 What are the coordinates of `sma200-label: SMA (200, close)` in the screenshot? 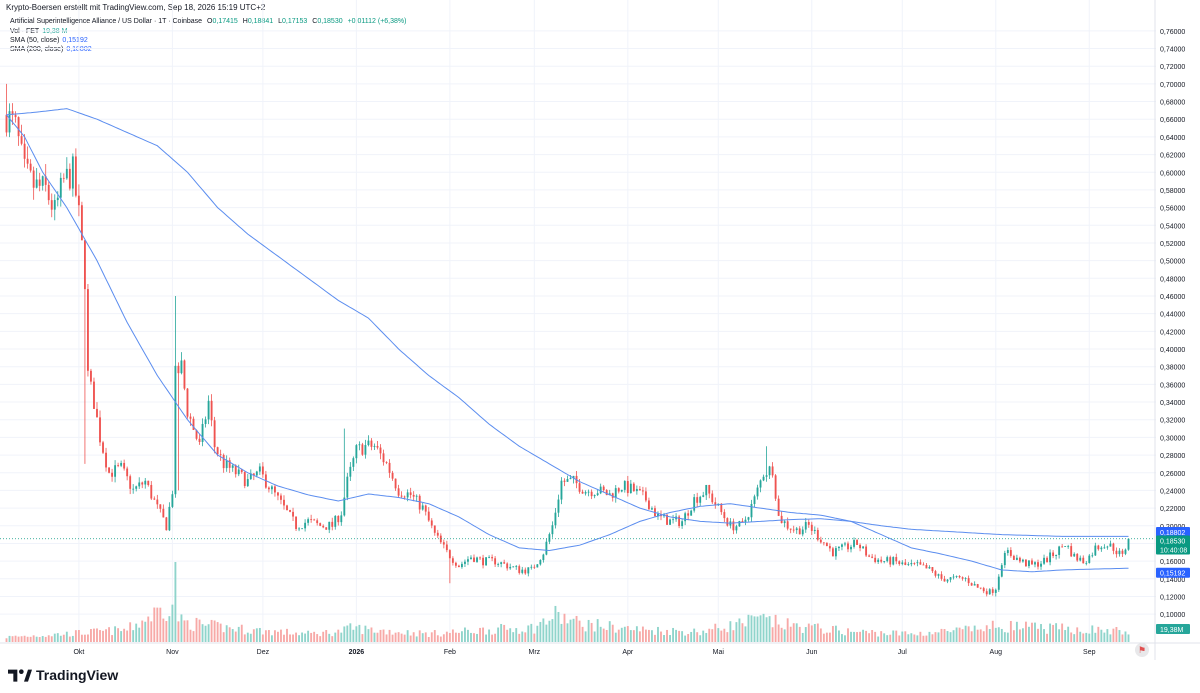 It's located at (37, 49).